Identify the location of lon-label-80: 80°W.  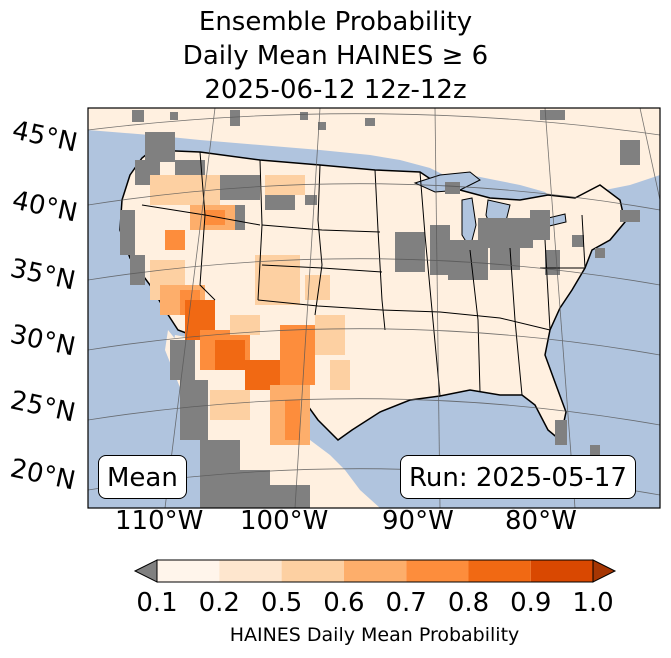
(541, 521).